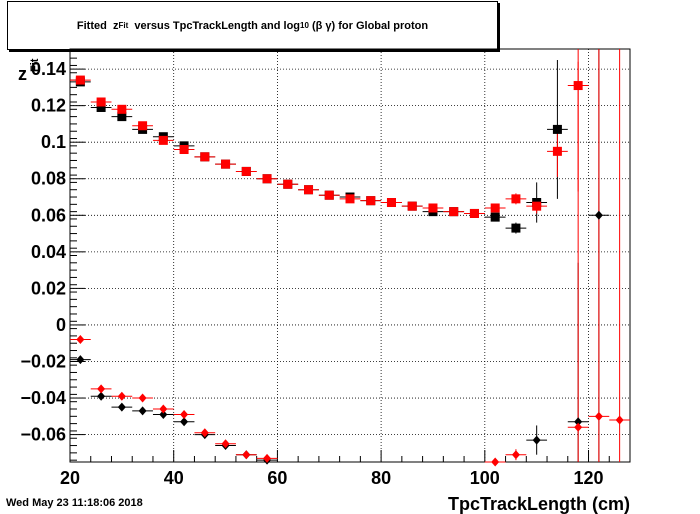 The image size is (700, 514). I want to click on timestamp: Wed May 23 11:18:06 2018, so click(74, 503).